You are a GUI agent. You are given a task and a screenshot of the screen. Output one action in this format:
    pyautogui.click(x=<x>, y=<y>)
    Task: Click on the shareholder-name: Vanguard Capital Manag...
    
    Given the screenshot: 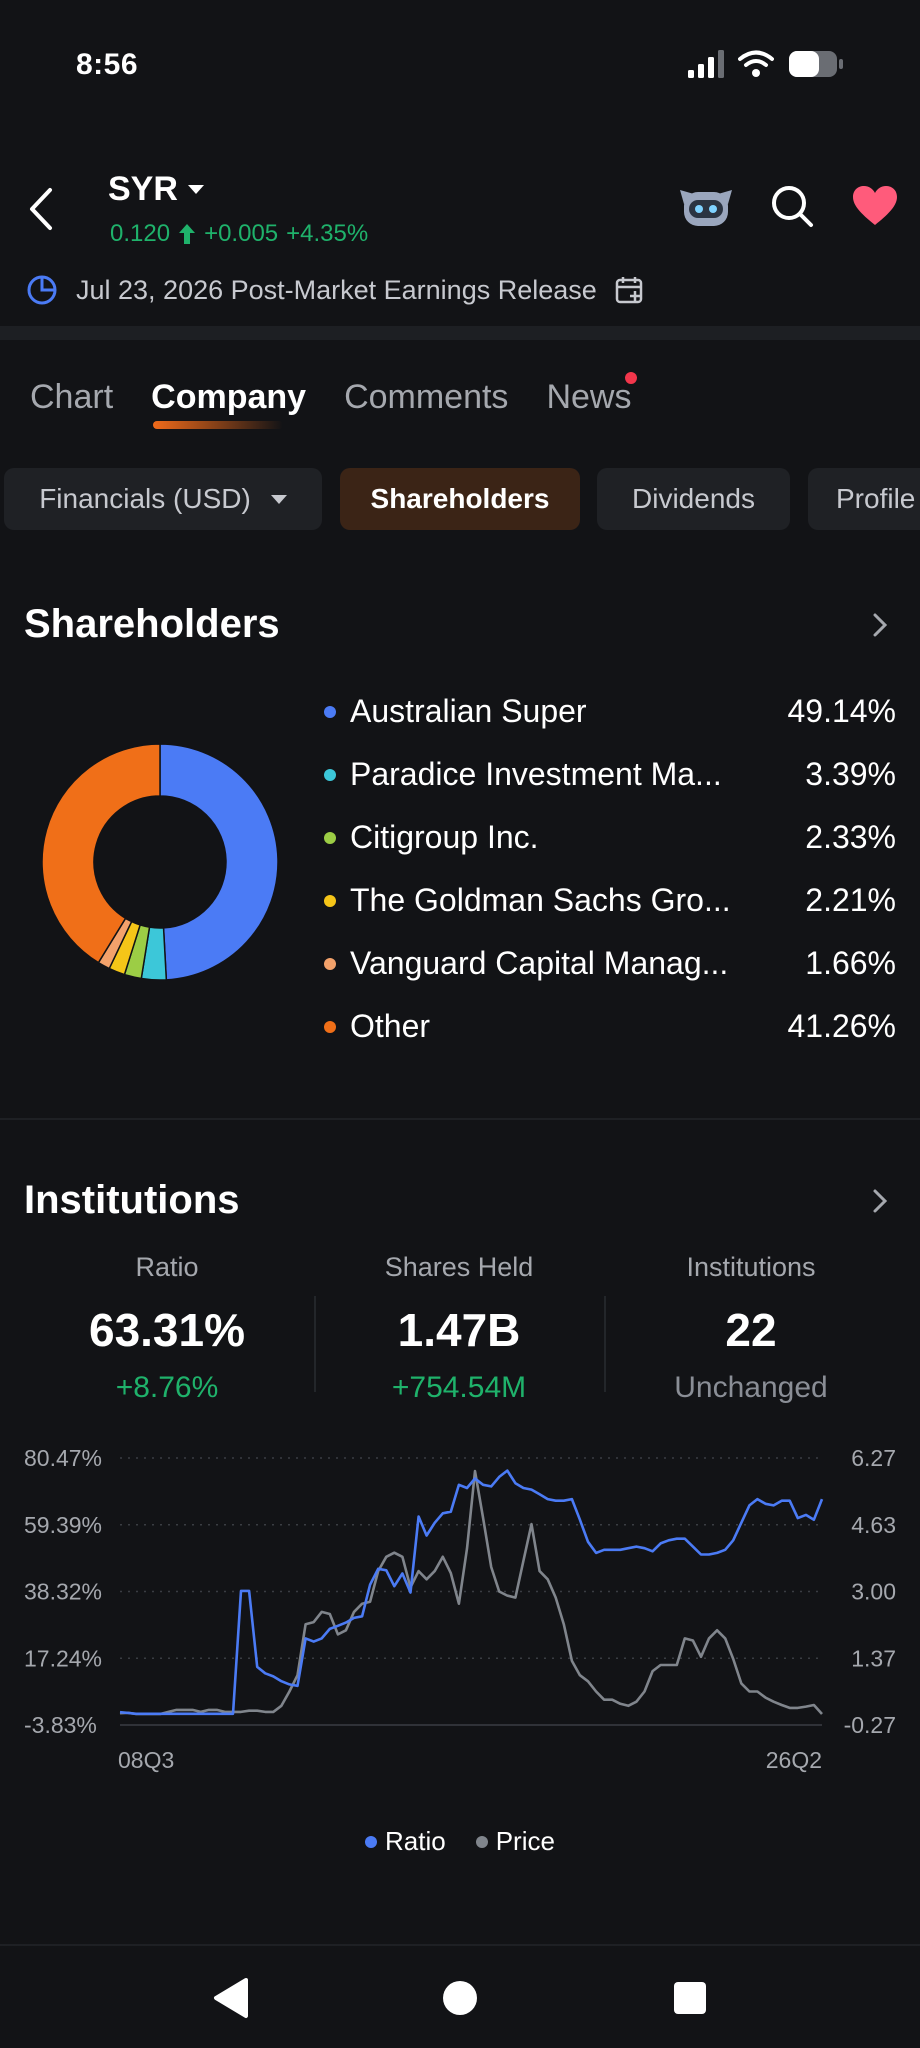 What is the action you would take?
    pyautogui.click(x=539, y=963)
    